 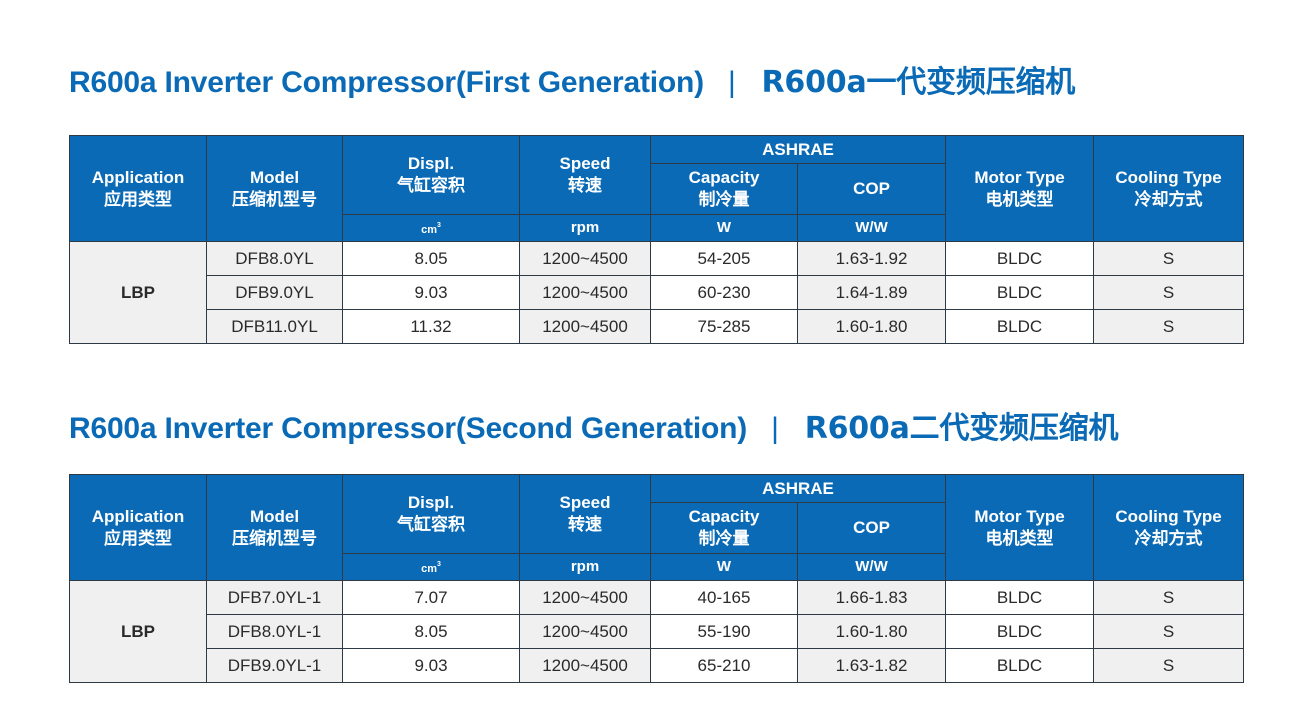 What do you see at coordinates (918, 82) in the screenshot?
I see `title-cn: R600a一代变频压缩机` at bounding box center [918, 82].